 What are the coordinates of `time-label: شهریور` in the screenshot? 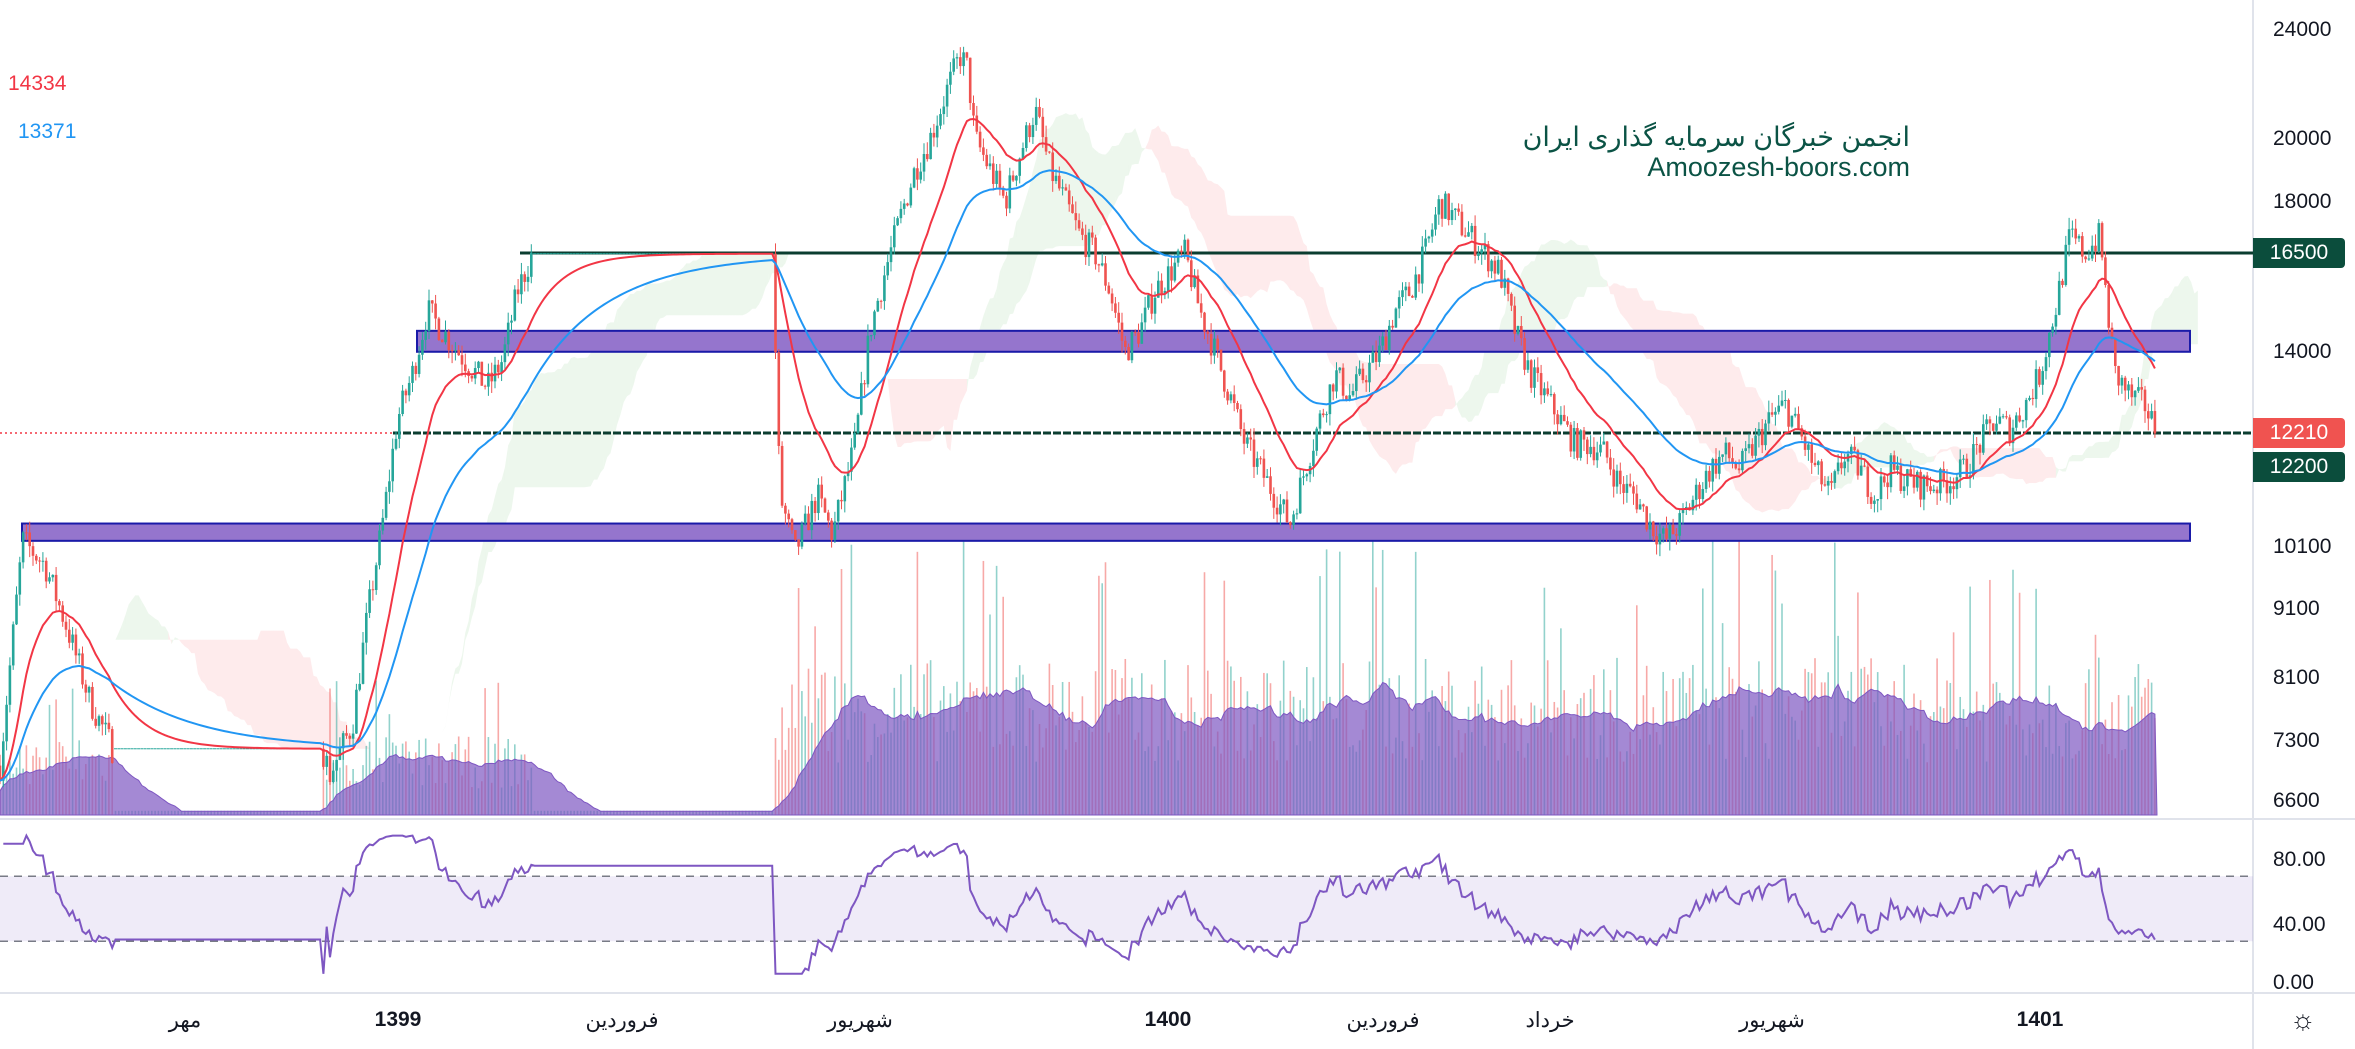 It's located at (860, 1020).